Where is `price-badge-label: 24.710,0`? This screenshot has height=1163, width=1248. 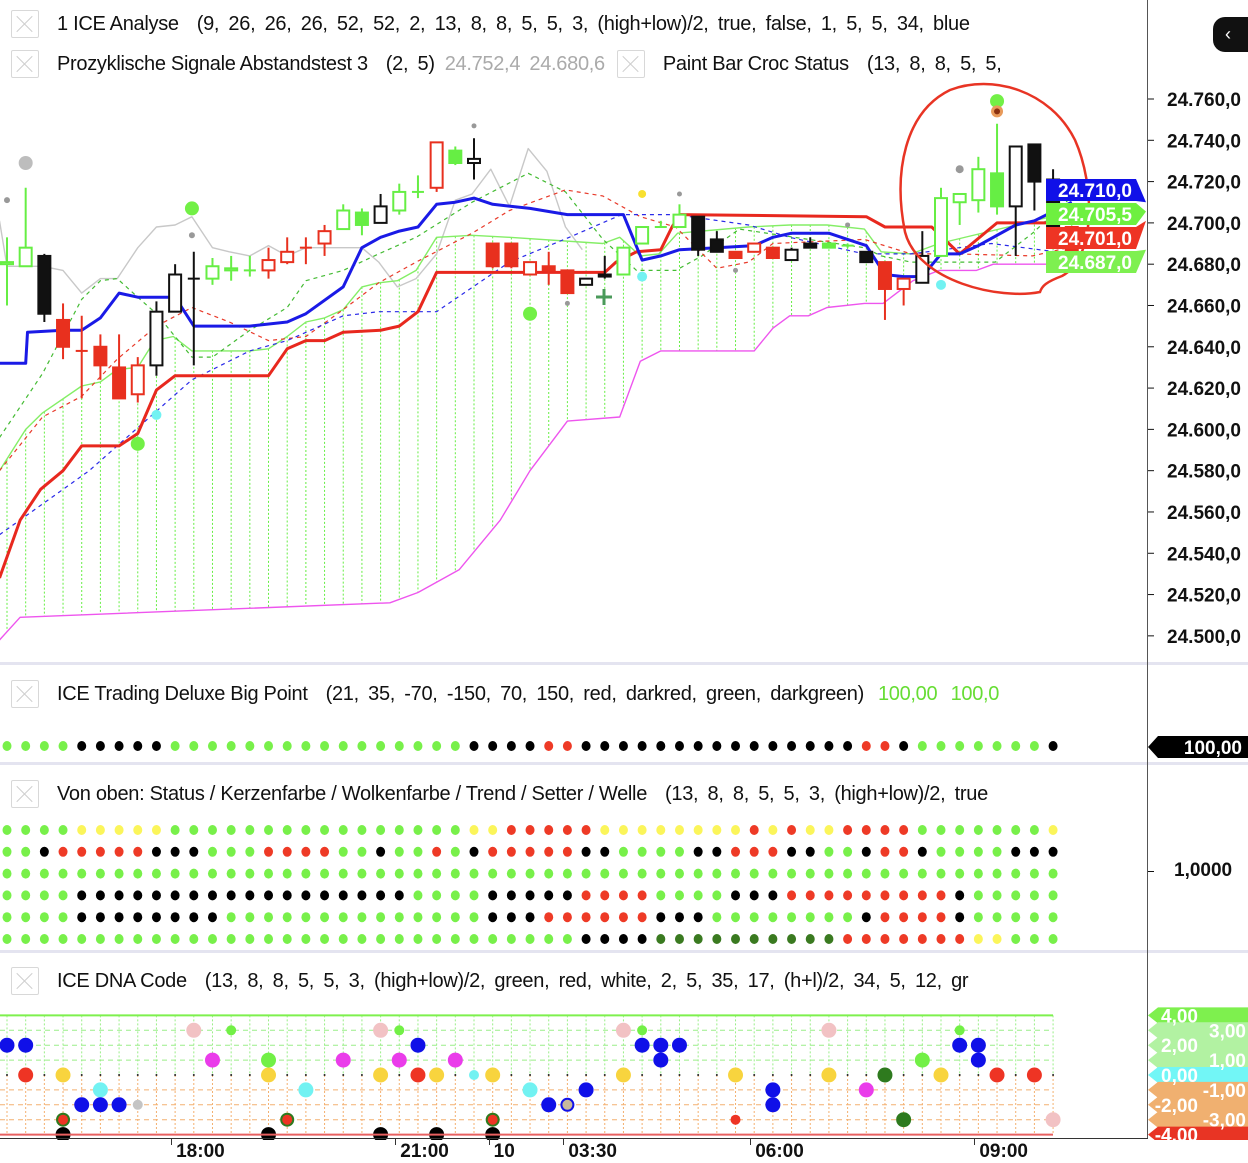 price-badge-label: 24.710,0 is located at coordinates (1095, 191).